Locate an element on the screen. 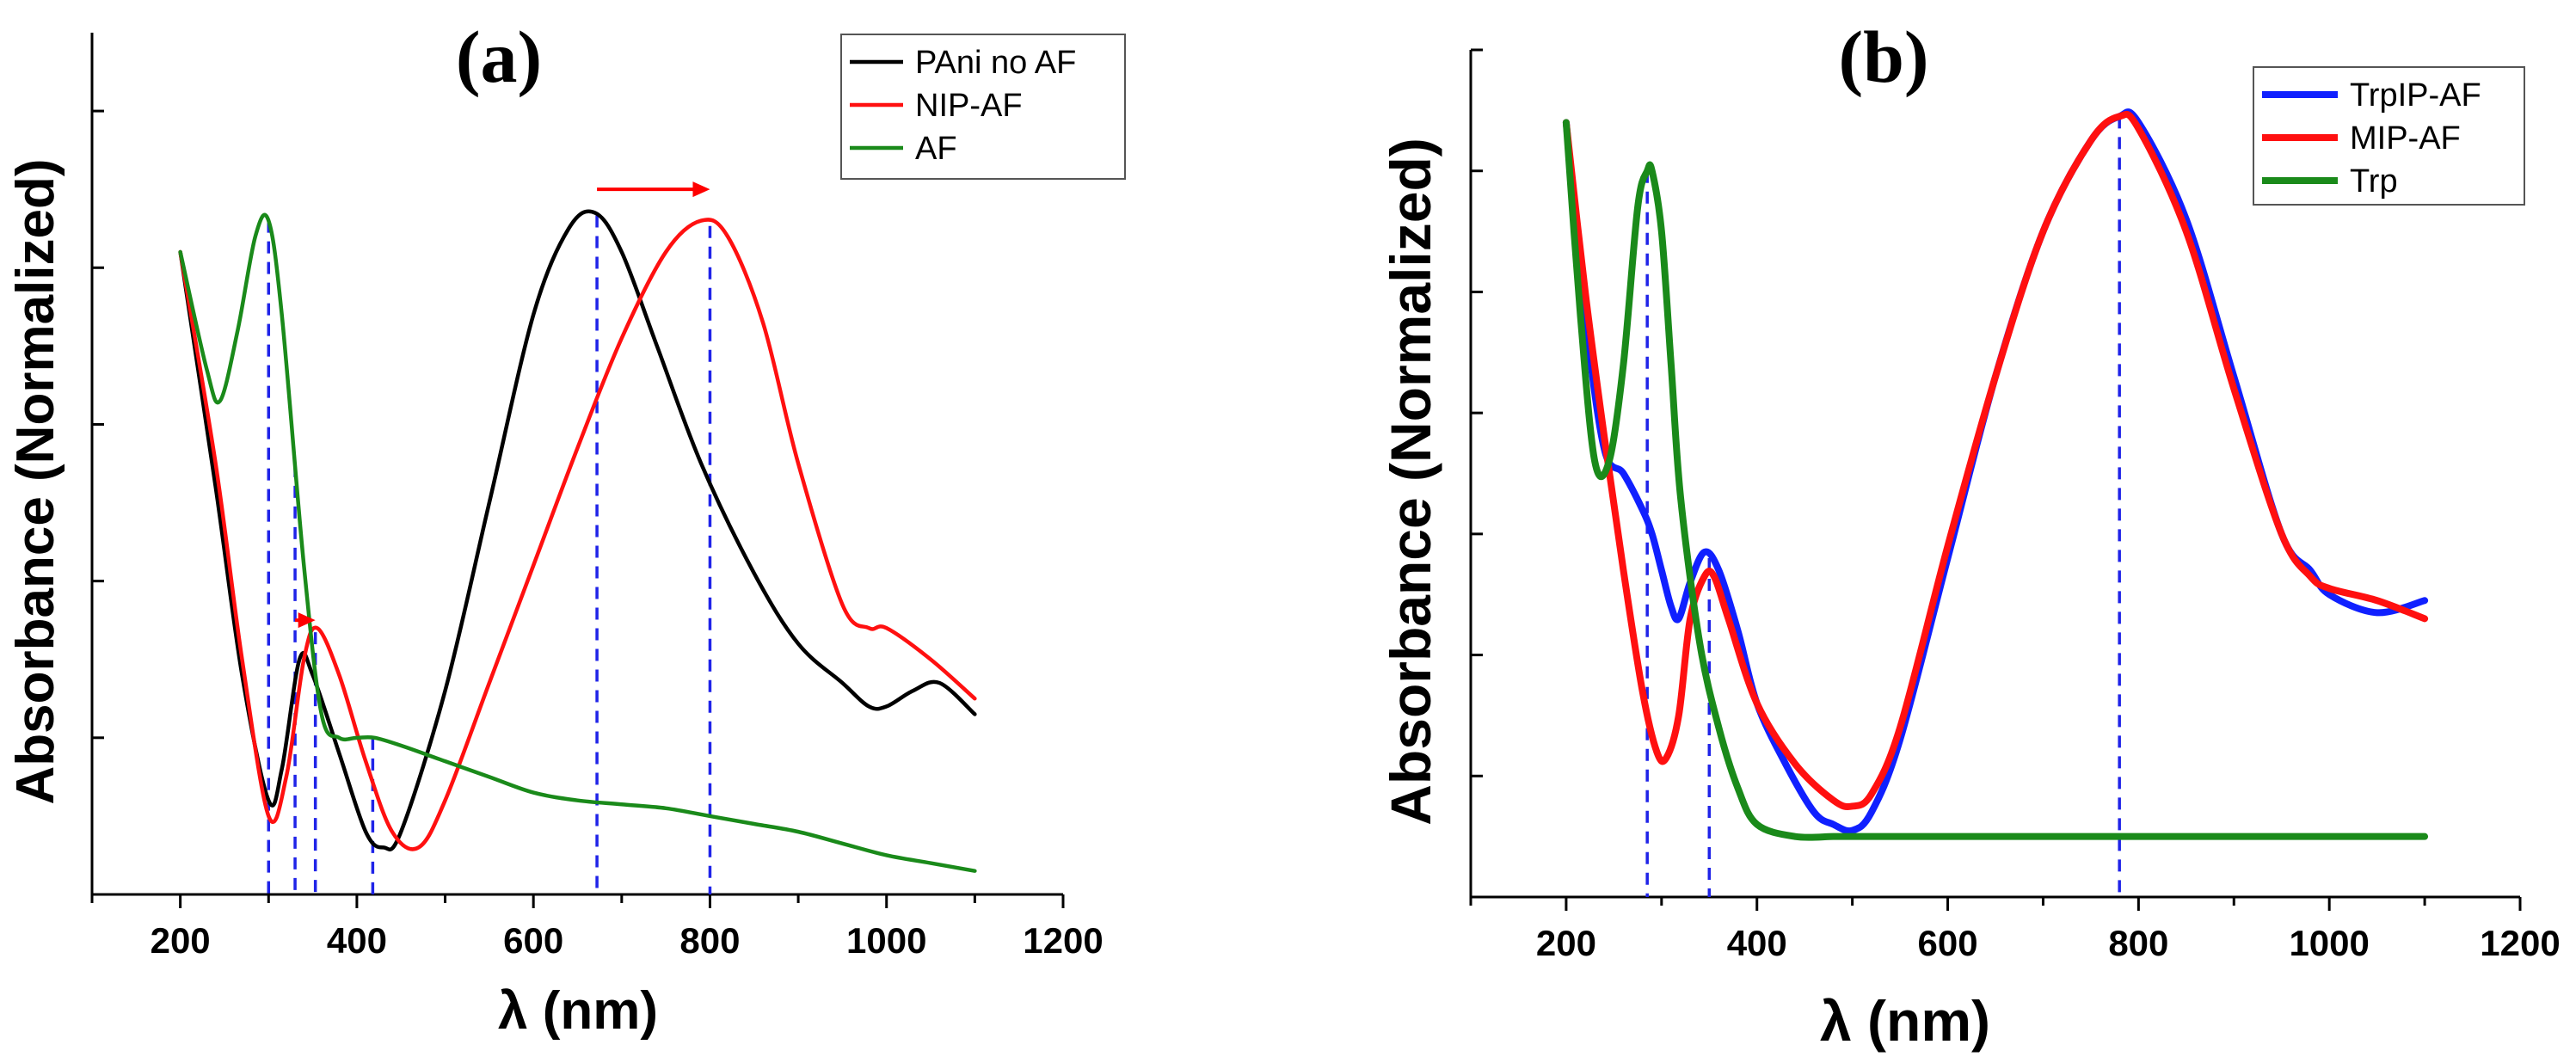 The image size is (2576, 1063). legend-label: Trp is located at coordinates (2374, 181).